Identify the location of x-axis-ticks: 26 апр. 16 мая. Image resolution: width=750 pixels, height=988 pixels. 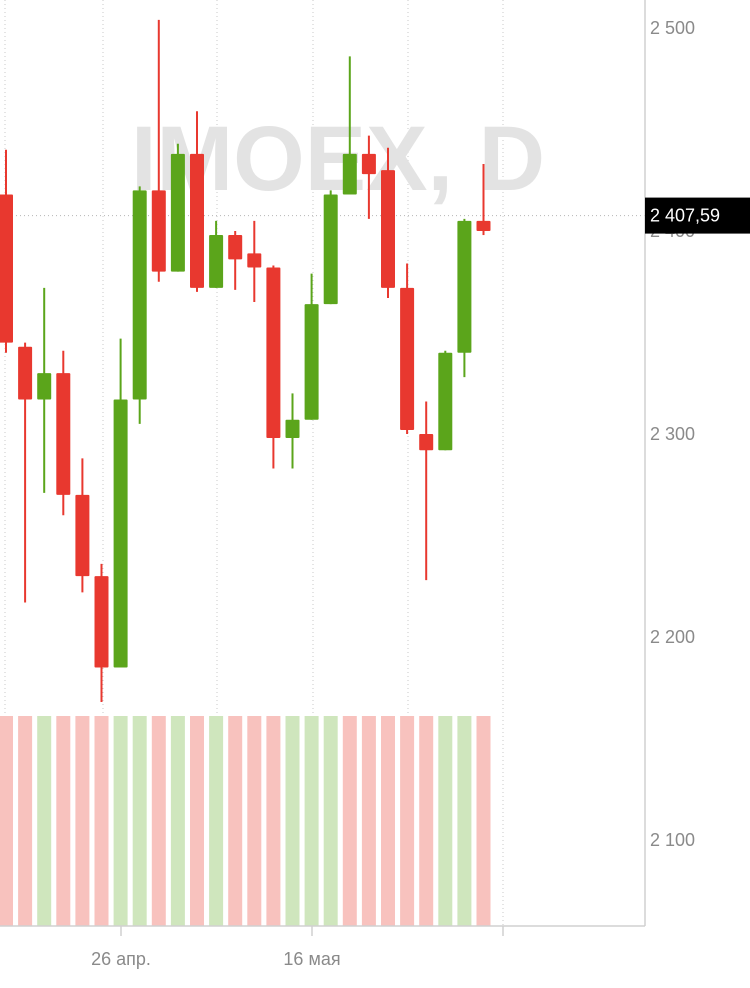
(297, 947).